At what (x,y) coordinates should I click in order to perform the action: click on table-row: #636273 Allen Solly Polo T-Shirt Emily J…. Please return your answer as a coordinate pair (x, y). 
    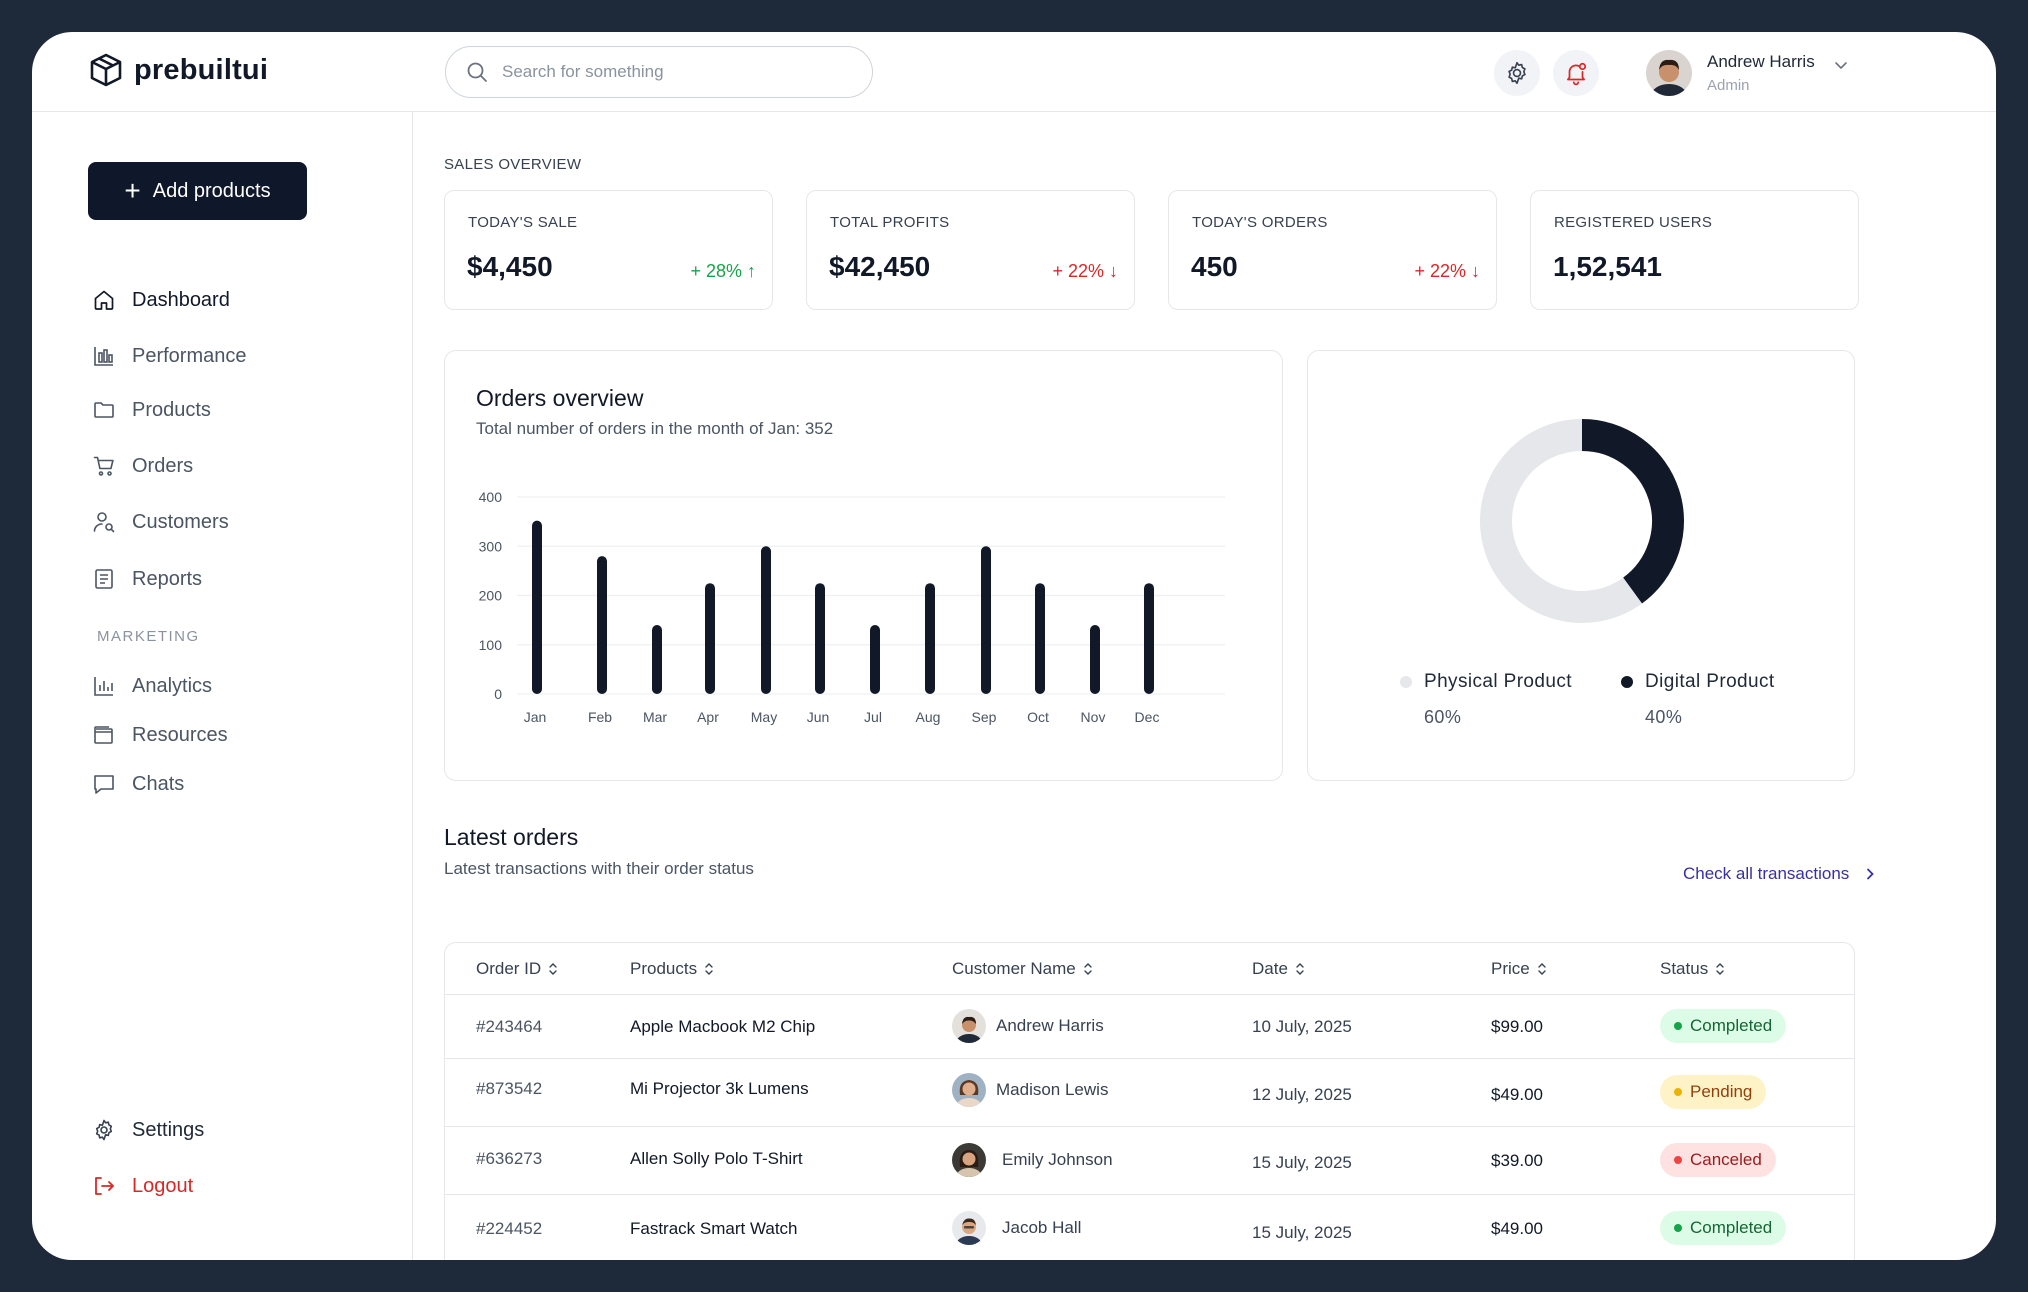
    Looking at the image, I should click on (1149, 1161).